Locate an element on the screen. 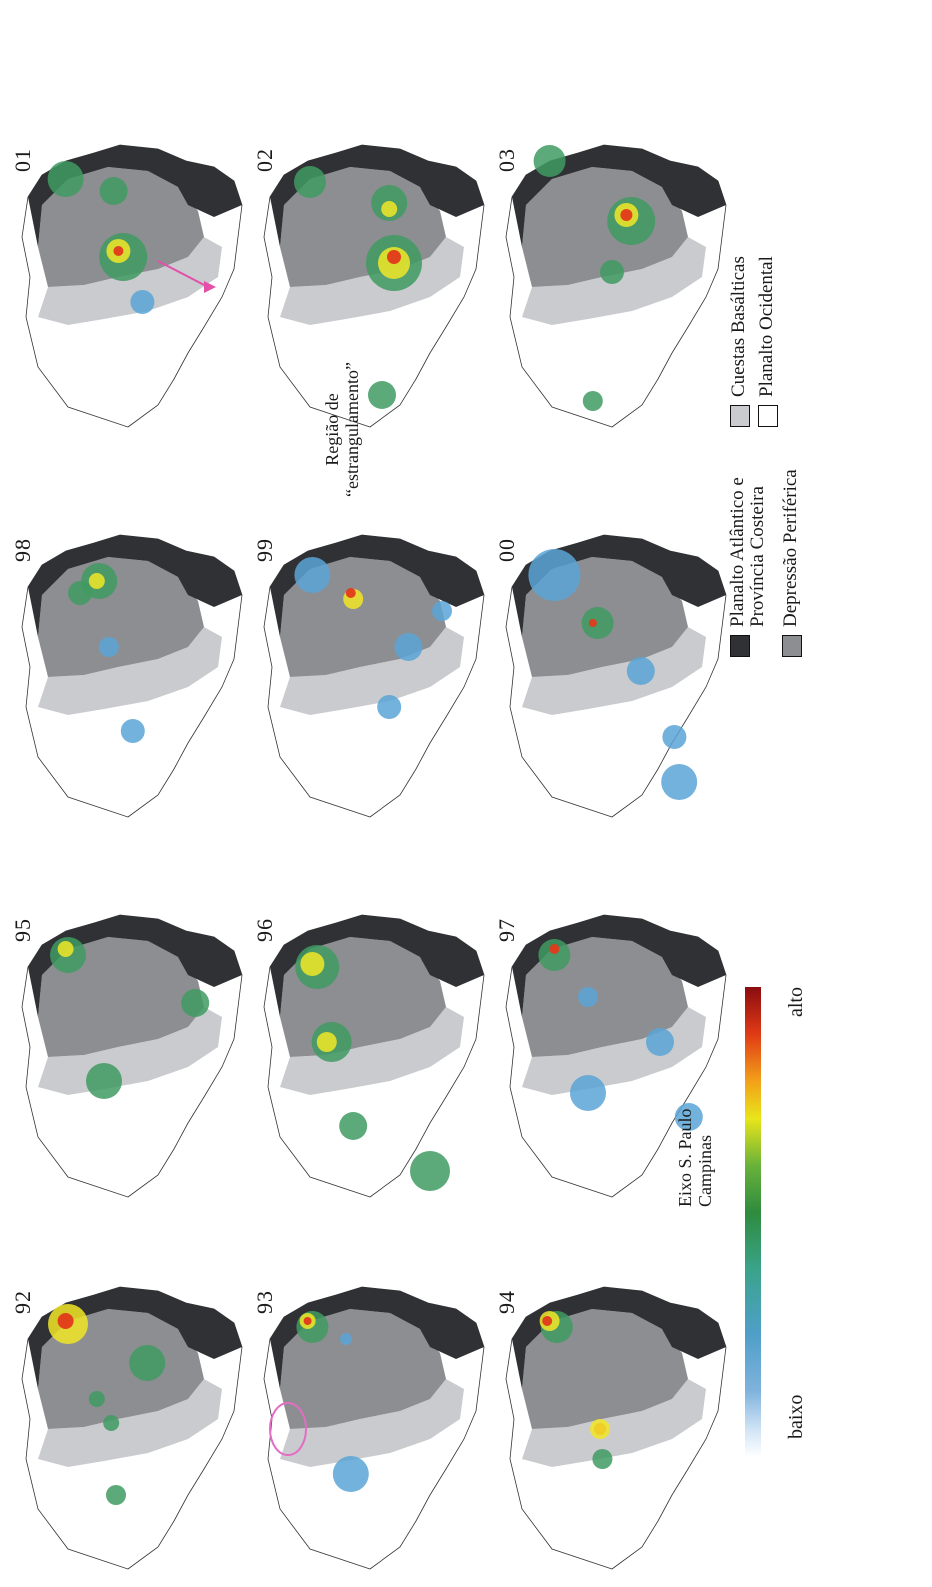 The height and width of the screenshot is (1587, 932). year-label: 96 is located at coordinates (264, 930).